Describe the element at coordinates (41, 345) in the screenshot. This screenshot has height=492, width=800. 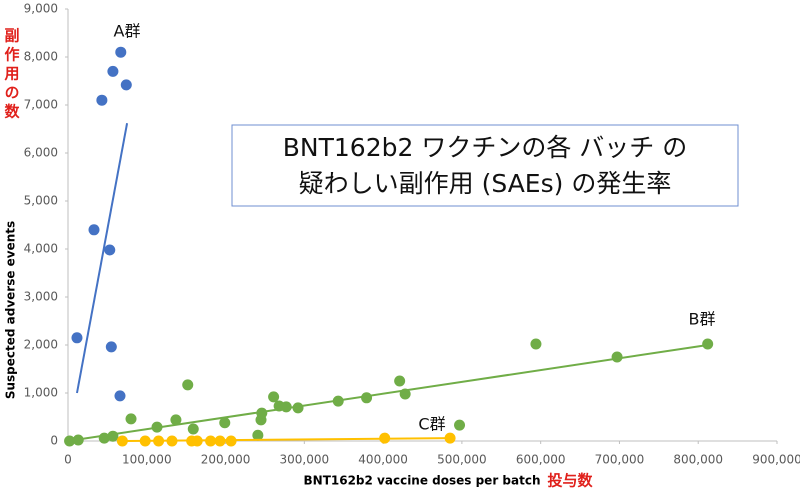
I see `y-tick-label: 2,000` at that location.